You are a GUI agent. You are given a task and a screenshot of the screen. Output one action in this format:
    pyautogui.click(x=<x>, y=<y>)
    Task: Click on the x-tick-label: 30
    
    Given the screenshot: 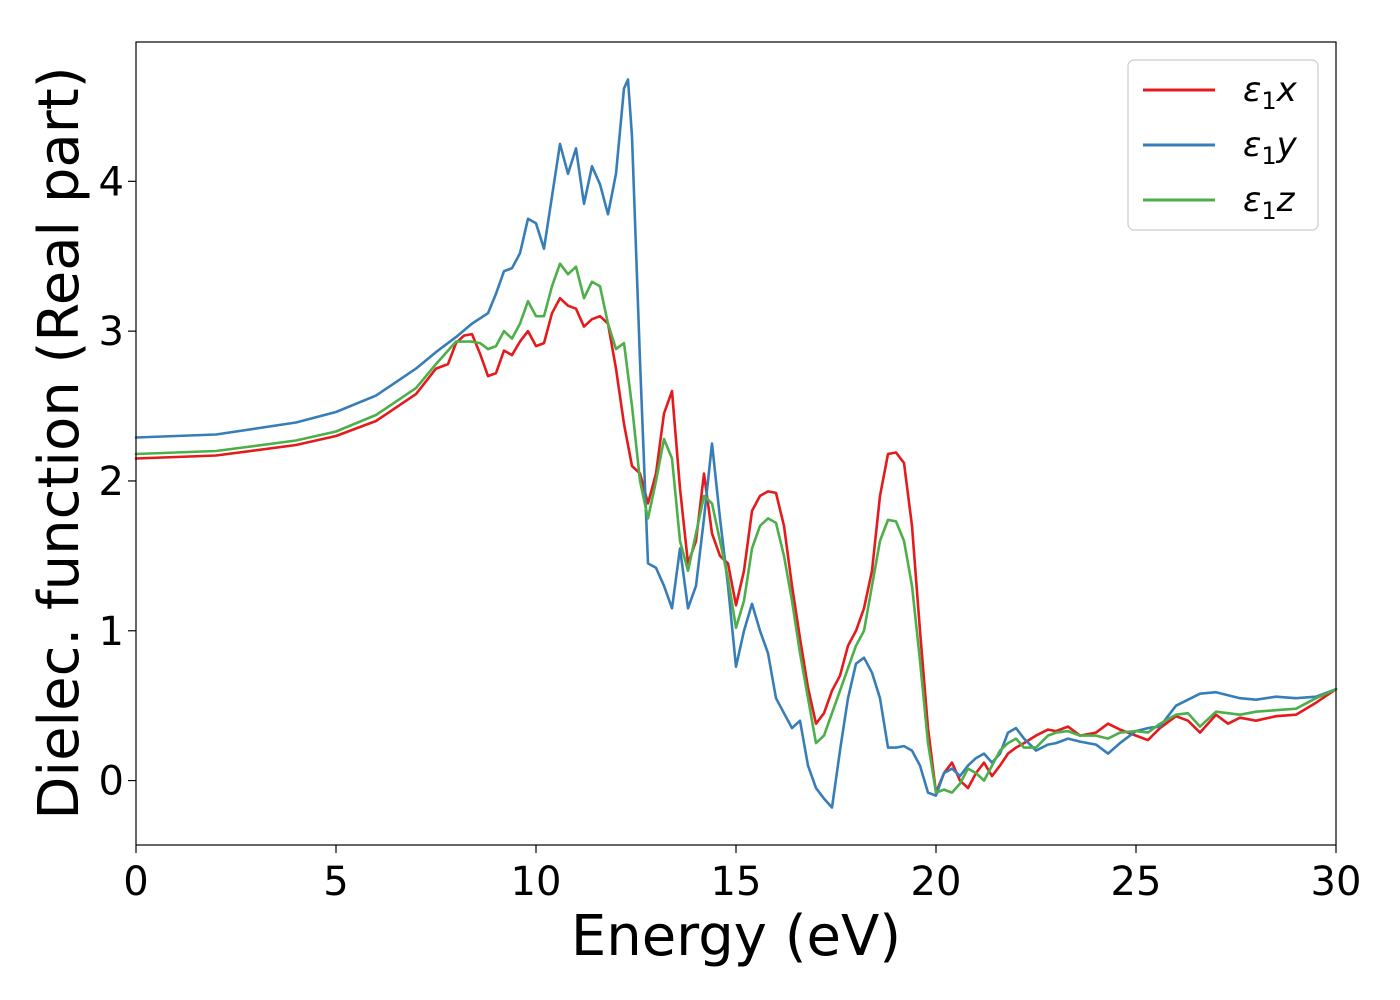 What is the action you would take?
    pyautogui.click(x=1336, y=882)
    